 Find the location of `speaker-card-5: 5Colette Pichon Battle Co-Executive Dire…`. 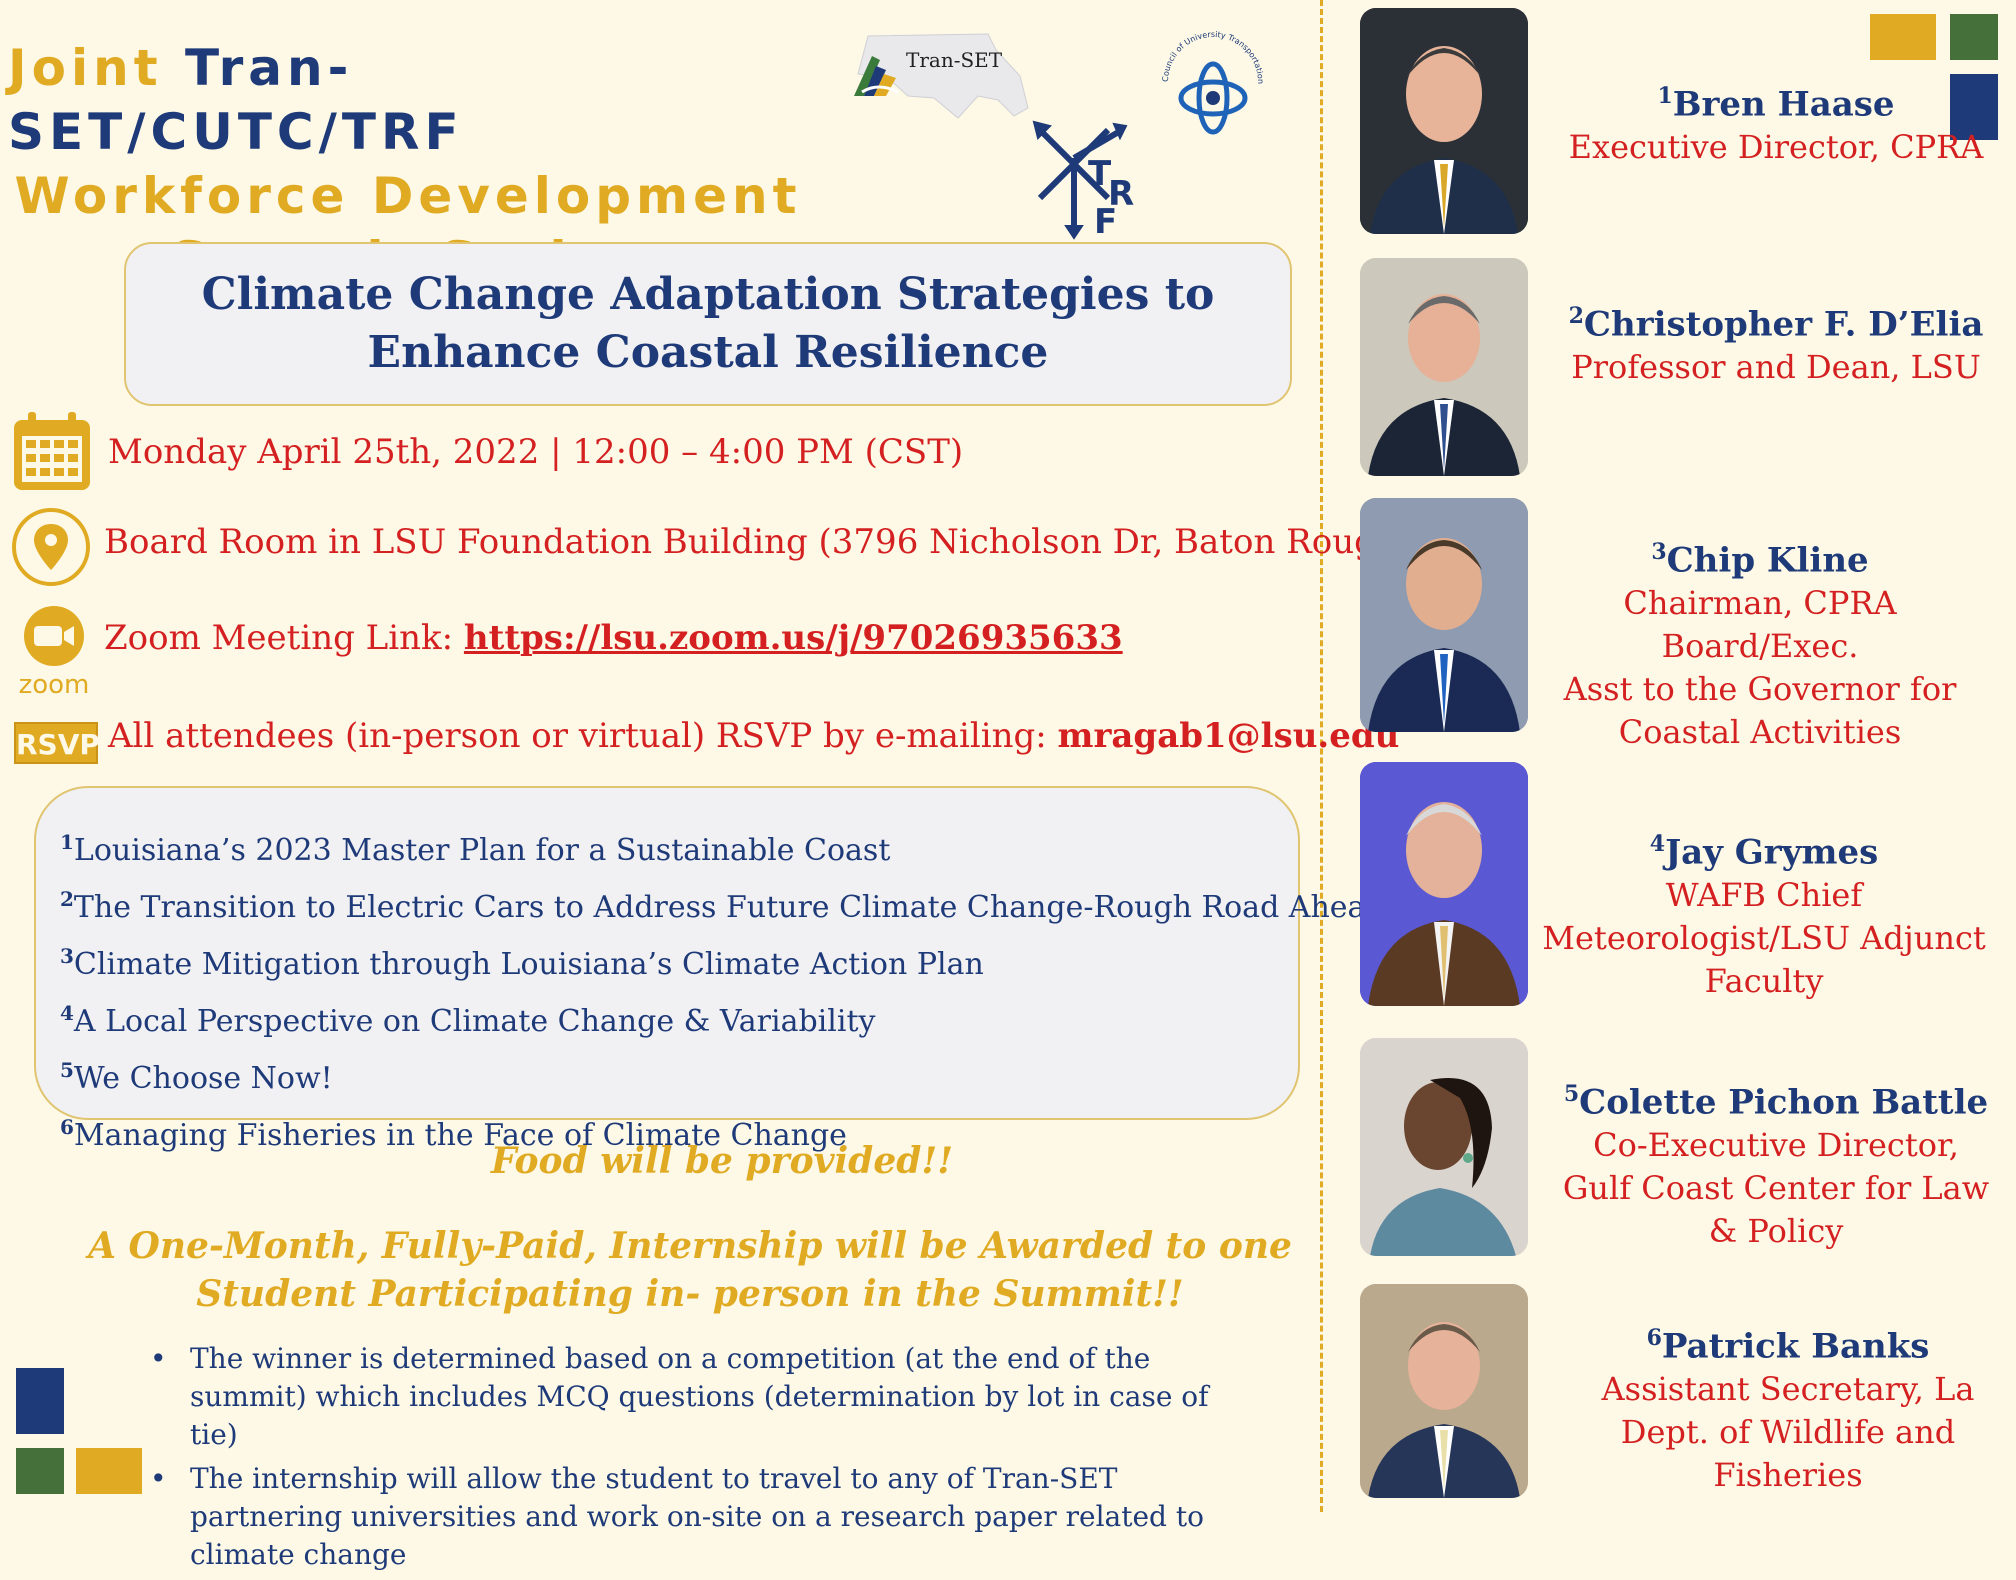

speaker-card-5: 5Colette Pichon Battle Co-Executive Dire… is located at coordinates (1776, 1162).